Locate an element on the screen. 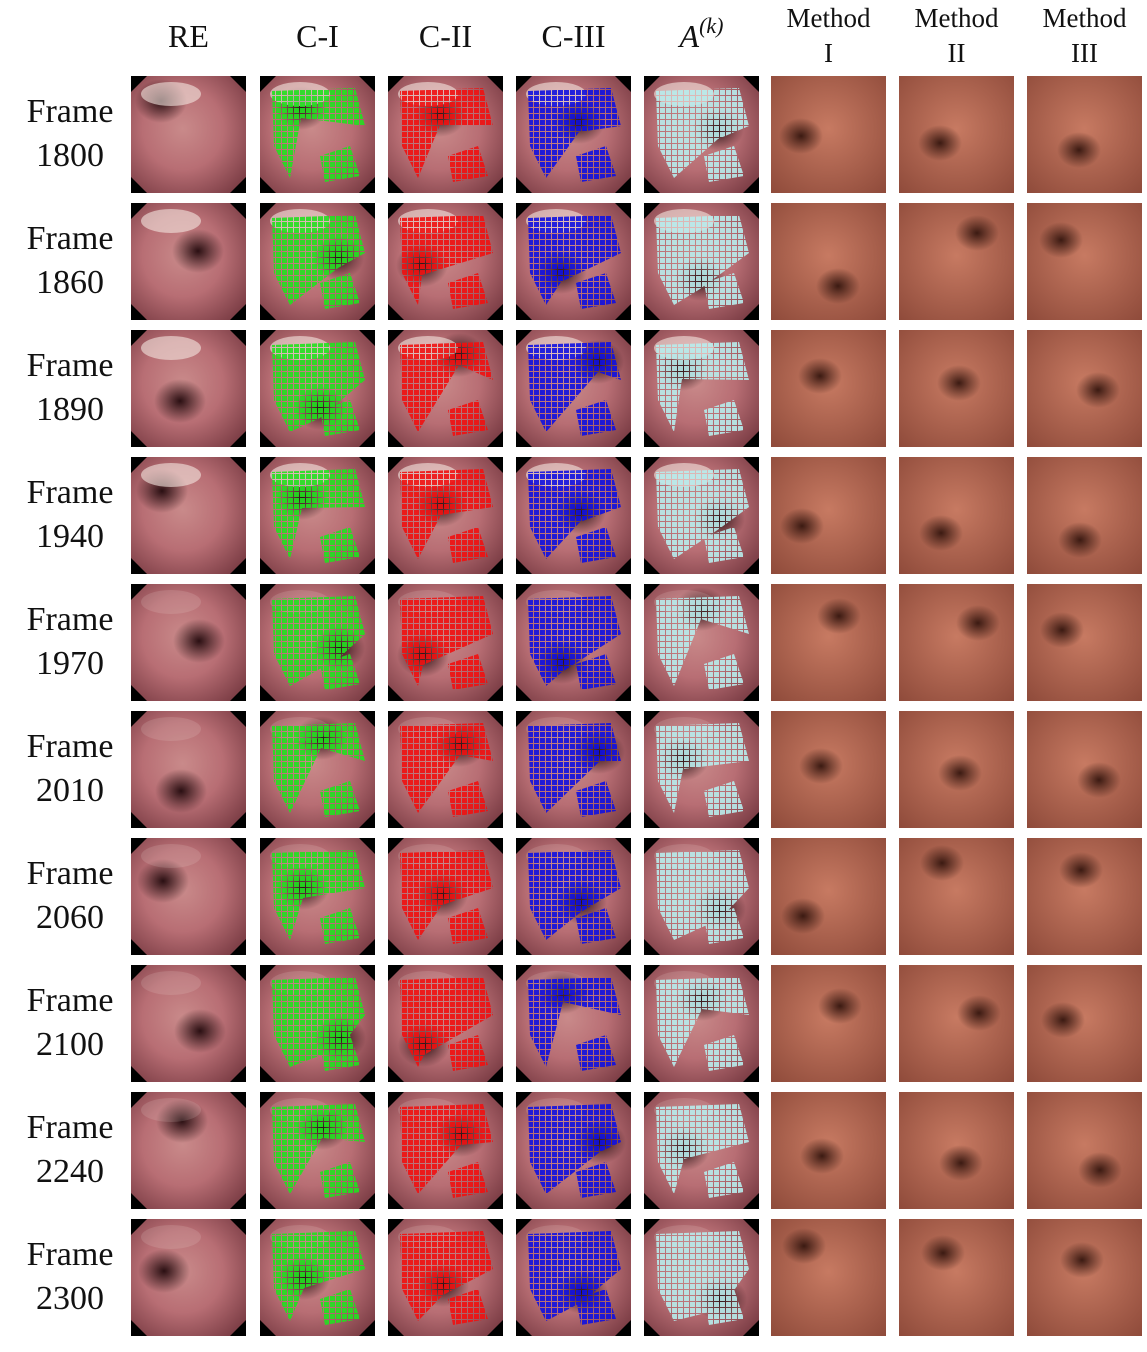  column-header: RE is located at coordinates (188, 36).